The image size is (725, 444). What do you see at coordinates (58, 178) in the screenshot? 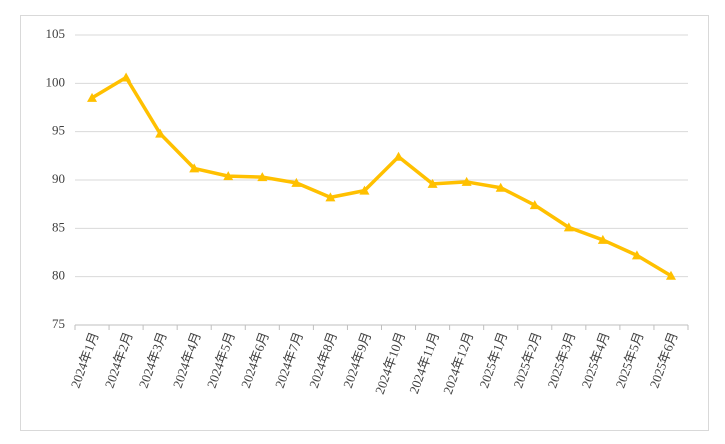
I see `y-tick-label: 90` at bounding box center [58, 178].